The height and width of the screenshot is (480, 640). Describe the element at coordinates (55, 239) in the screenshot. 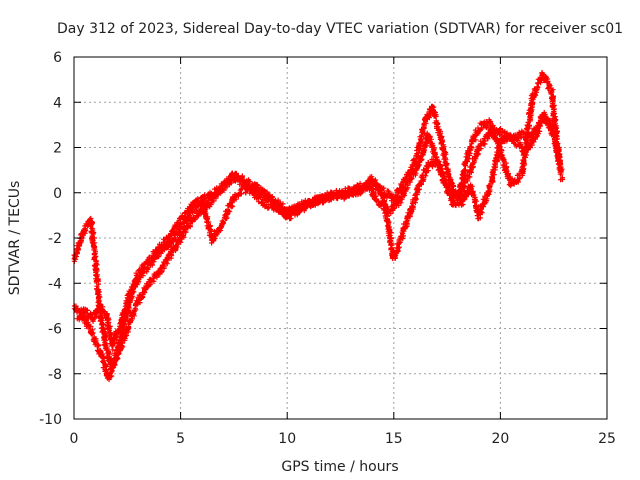

I see `y-tick-label: -2` at that location.